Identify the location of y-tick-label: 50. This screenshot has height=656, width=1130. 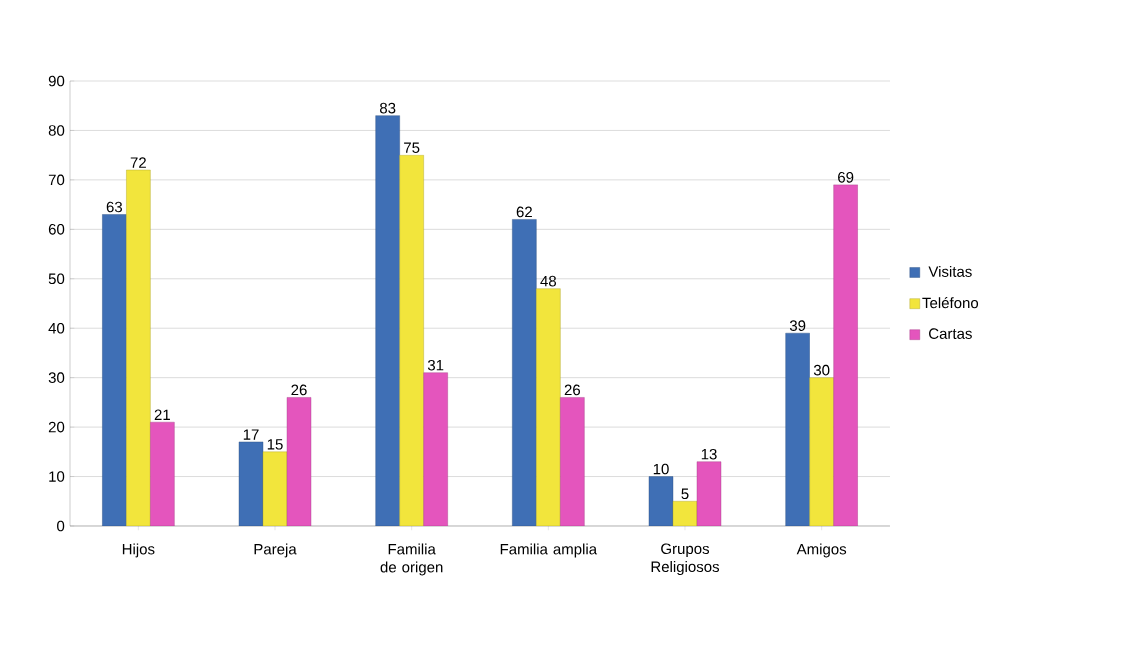
(56, 279).